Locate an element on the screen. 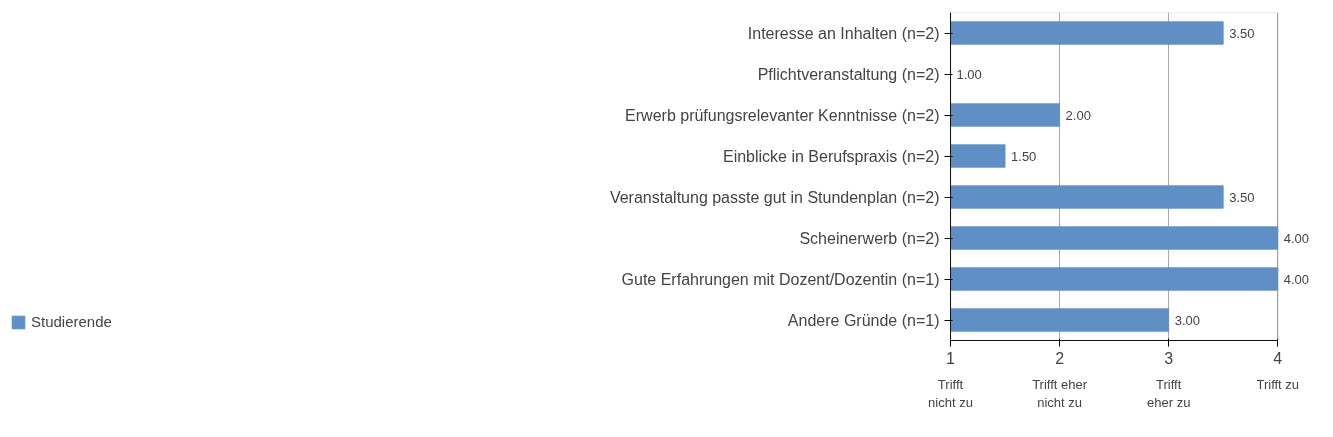 Image resolution: width=1333 pixels, height=437 pixels. x-tick-label: 1 is located at coordinates (951, 358).